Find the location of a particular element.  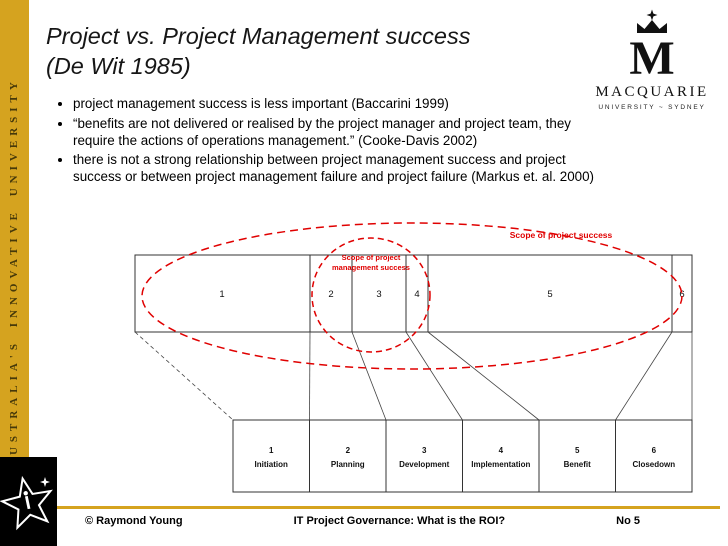

corner-logo-box is located at coordinates (28, 501).